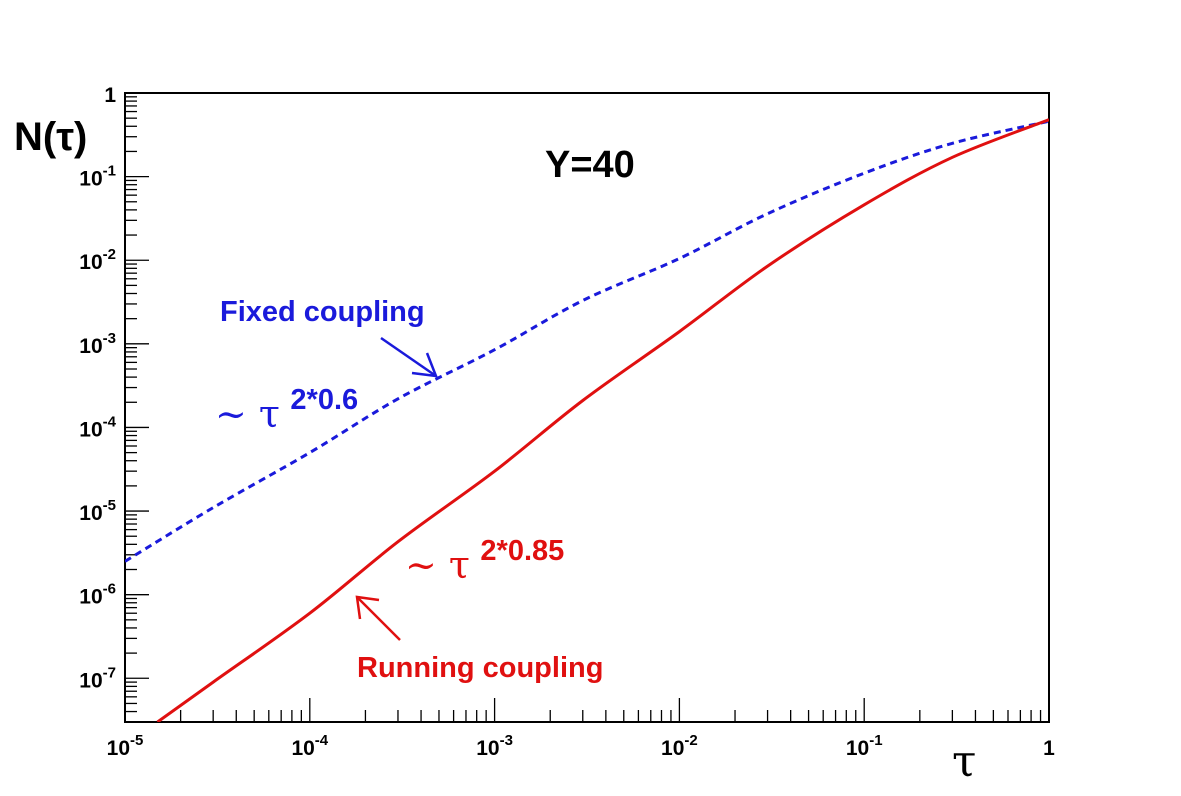  I want to click on fixed-coupling-arrow, so click(409, 357).